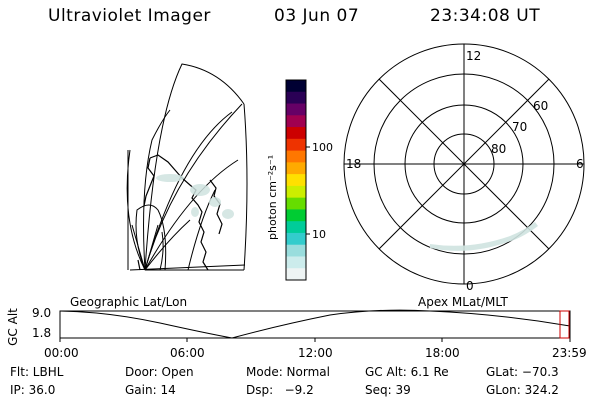  Describe the element at coordinates (519, 127) in the screenshot. I see `ring-label-70: 70` at that location.